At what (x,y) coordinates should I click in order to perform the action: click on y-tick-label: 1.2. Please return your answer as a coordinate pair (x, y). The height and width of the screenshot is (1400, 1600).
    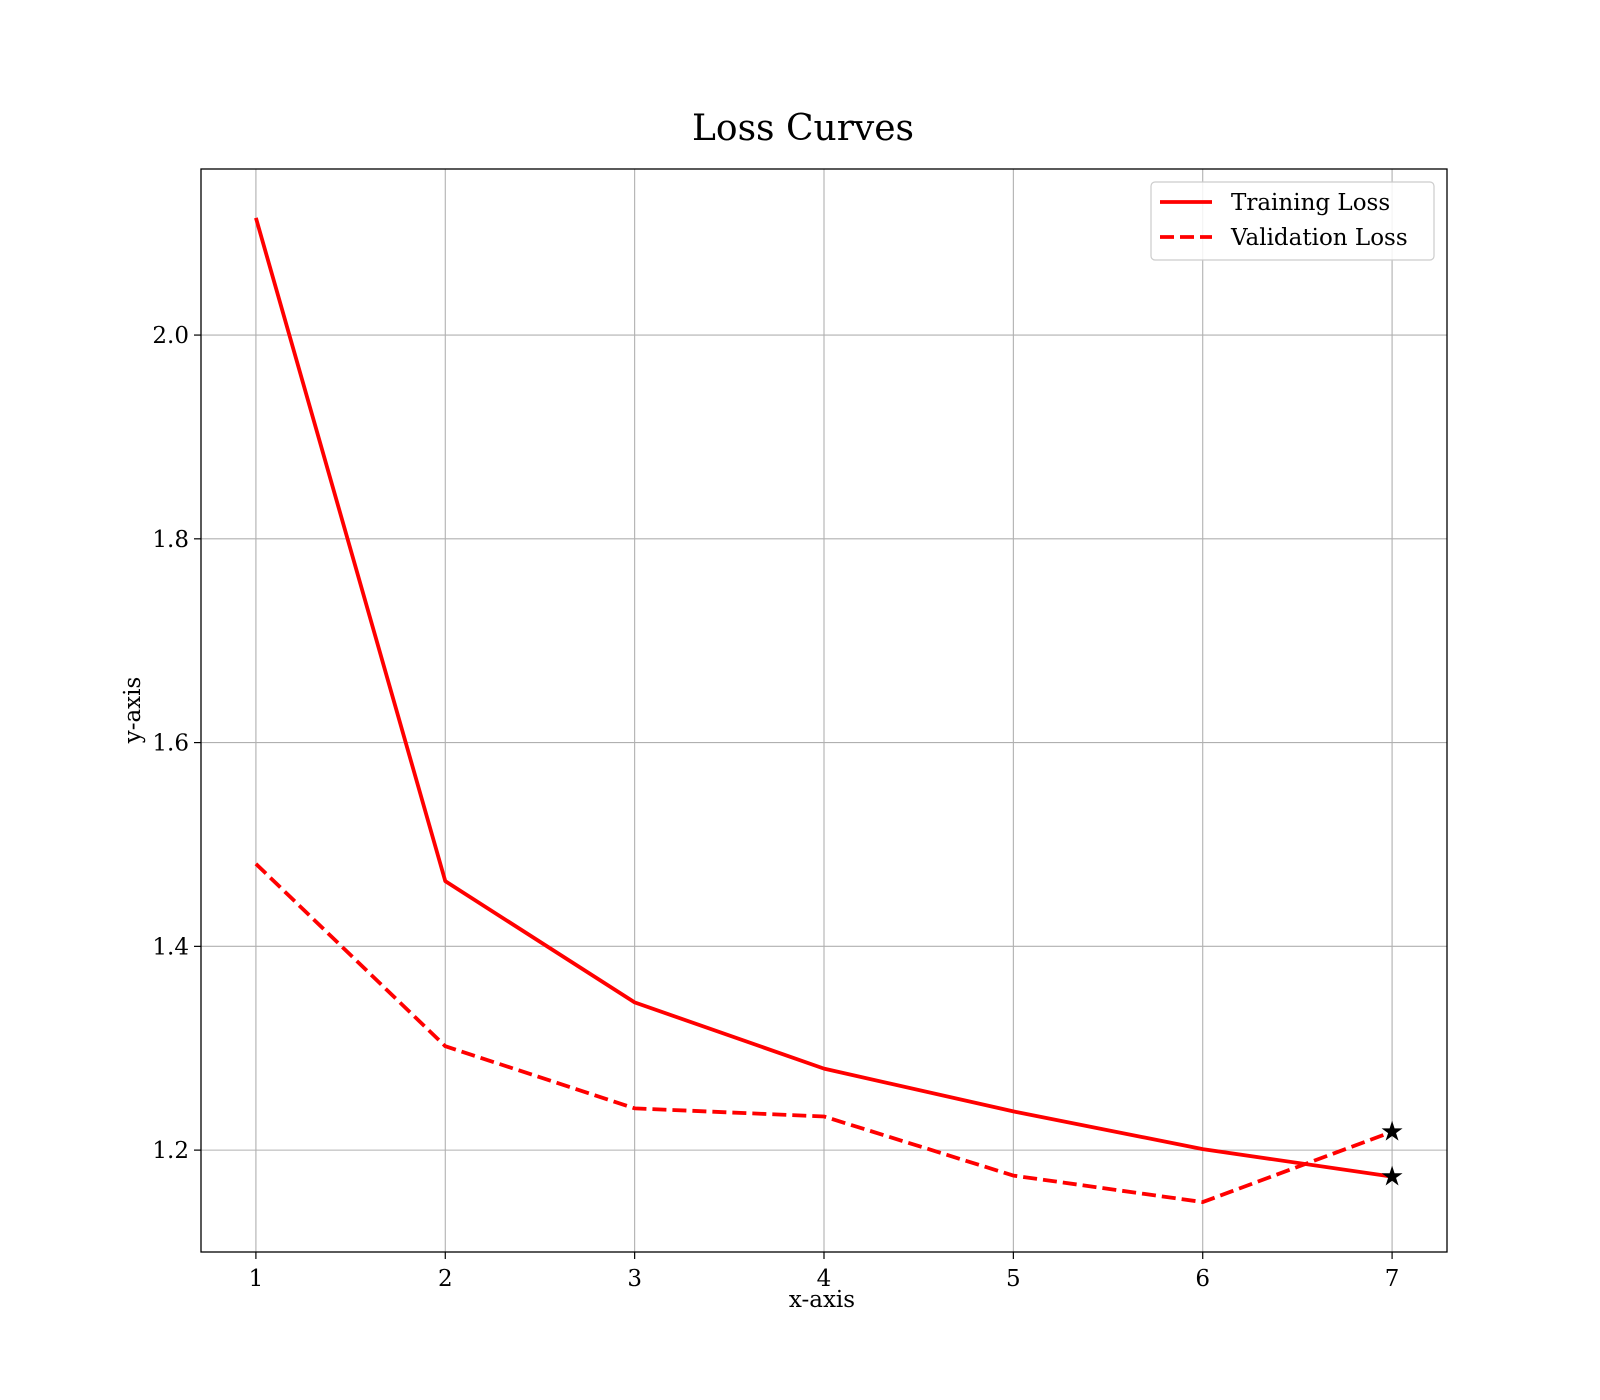
    Looking at the image, I should click on (170, 1151).